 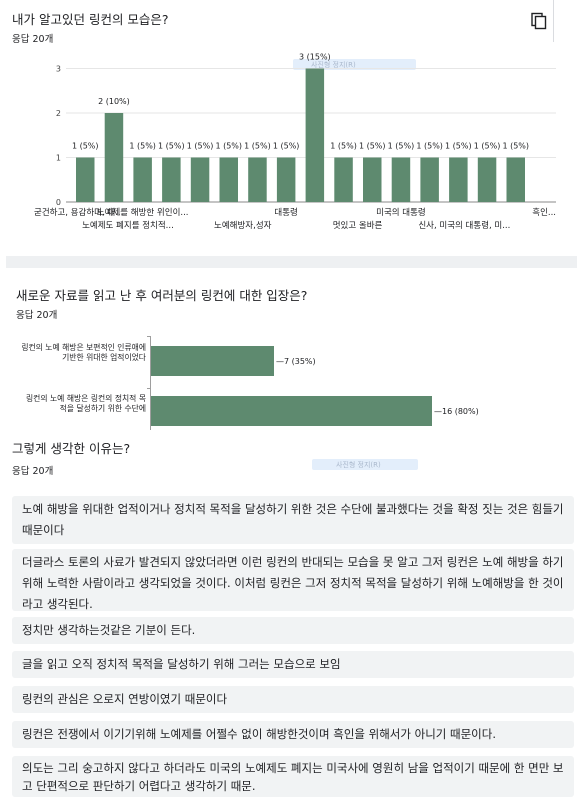 I want to click on question-title-3: 그렇게 생각한 이유는?, so click(x=71, y=448).